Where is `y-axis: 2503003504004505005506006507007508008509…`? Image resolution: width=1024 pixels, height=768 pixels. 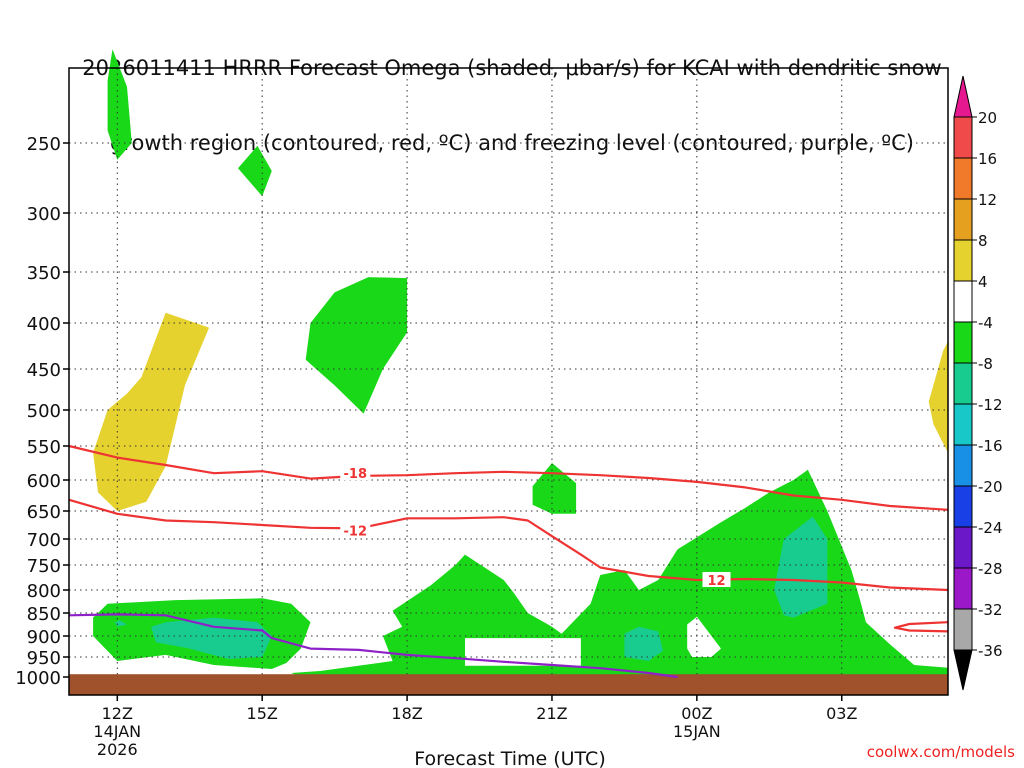
y-axis: 2503003504004505005506006507007508008509… is located at coordinates (42, 411).